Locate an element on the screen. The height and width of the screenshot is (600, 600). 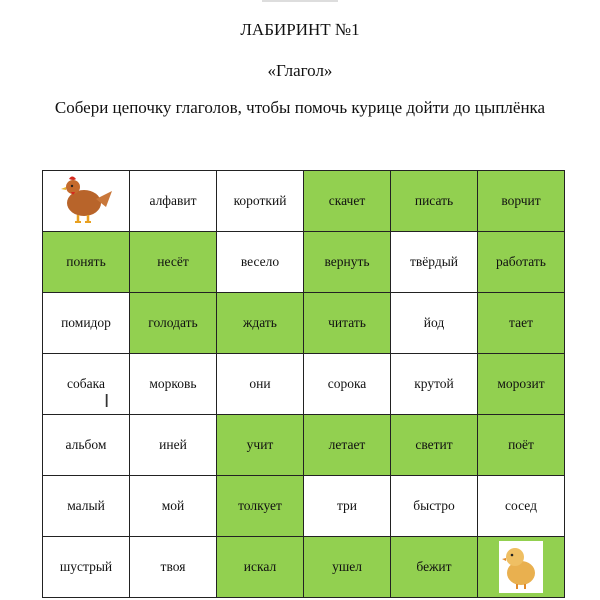
maze-cell: учит is located at coordinates (260, 445).